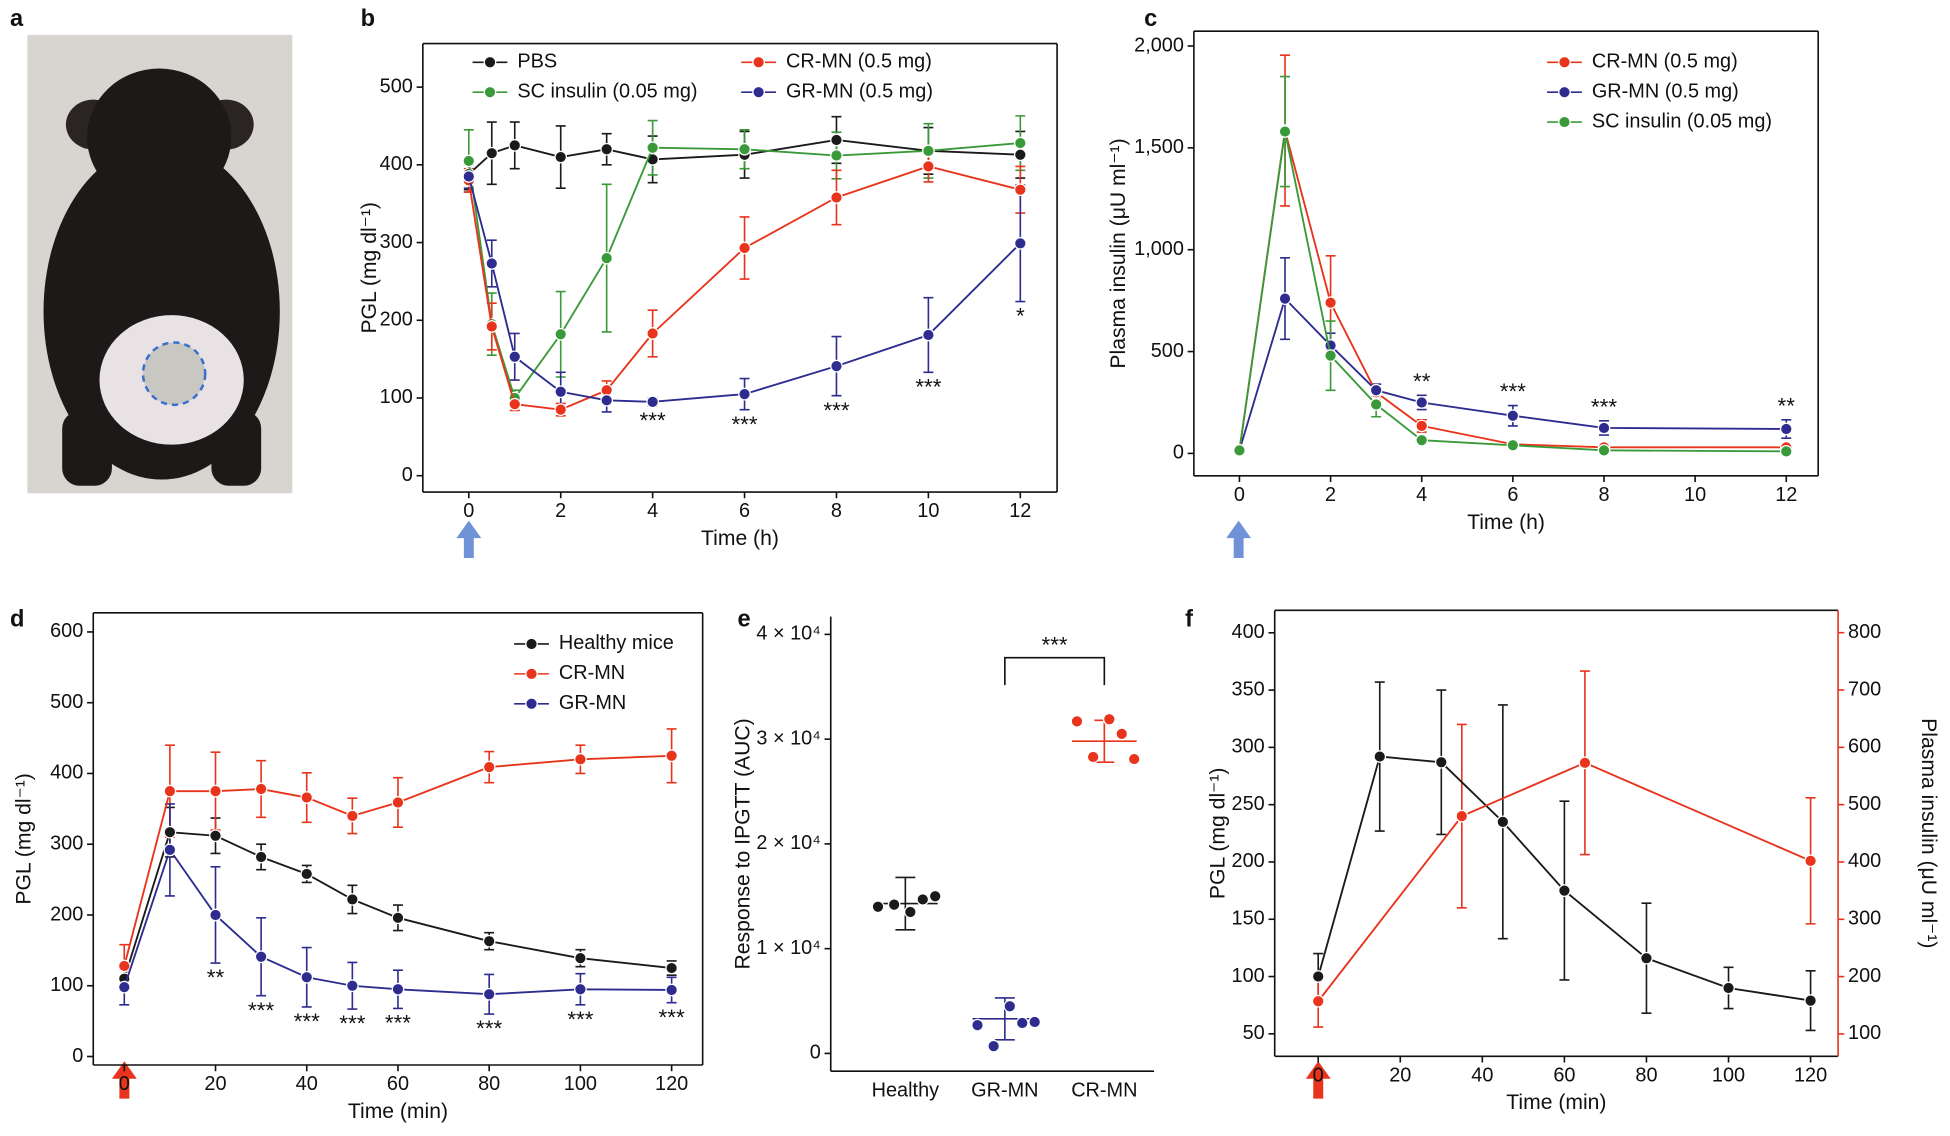 The height and width of the screenshot is (1136, 1950). I want to click on y-tick-label: 1 × 10⁴, so click(788, 948).